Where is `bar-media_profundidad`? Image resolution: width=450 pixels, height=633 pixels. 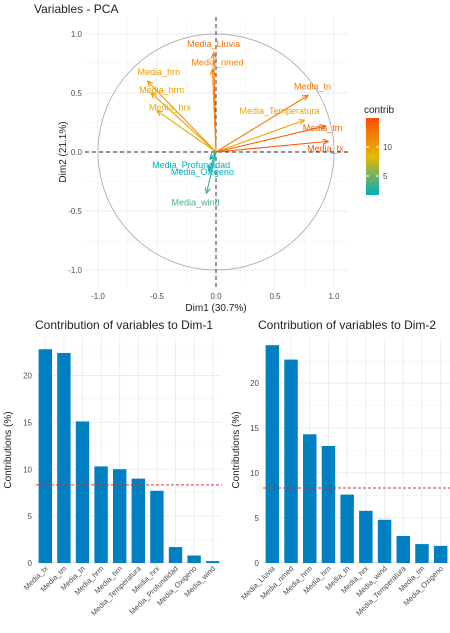 bar-media_profundidad is located at coordinates (175, 555).